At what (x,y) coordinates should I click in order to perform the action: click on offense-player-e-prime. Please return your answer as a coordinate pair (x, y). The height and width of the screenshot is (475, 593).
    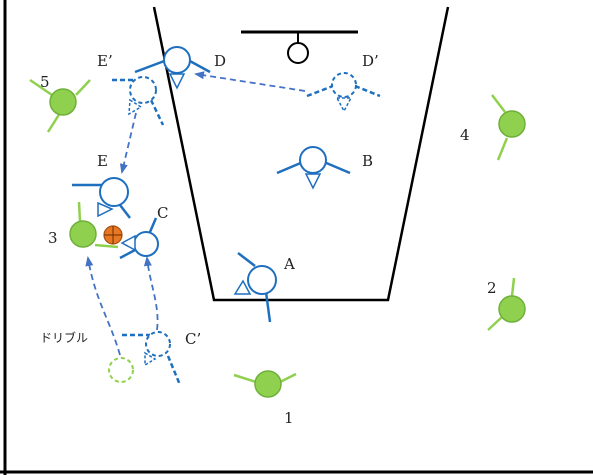
    Looking at the image, I should click on (138, 101).